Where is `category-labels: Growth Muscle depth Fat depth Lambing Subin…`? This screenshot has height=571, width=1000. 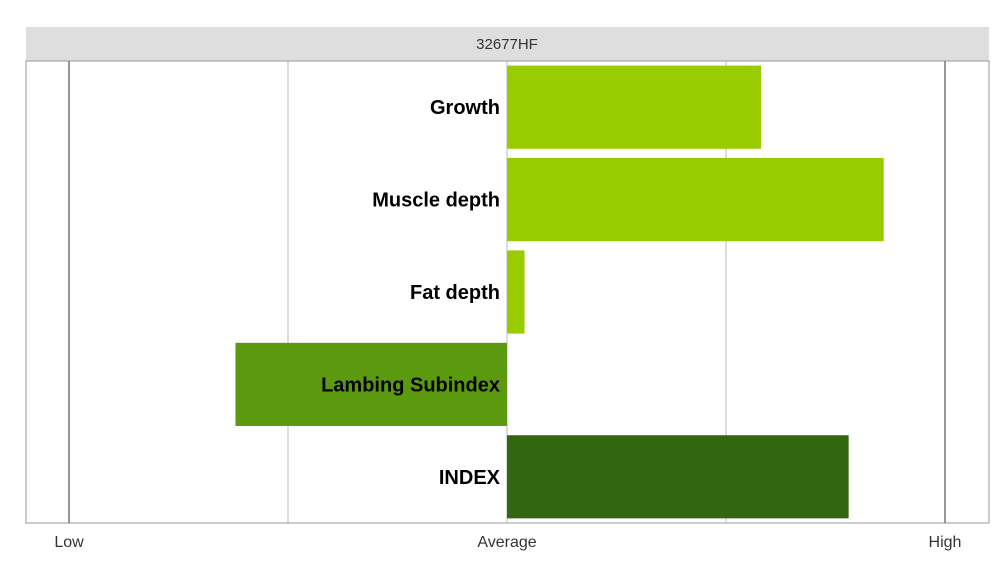
category-labels: Growth Muscle depth Fat depth Lambing Subin… is located at coordinates (411, 293).